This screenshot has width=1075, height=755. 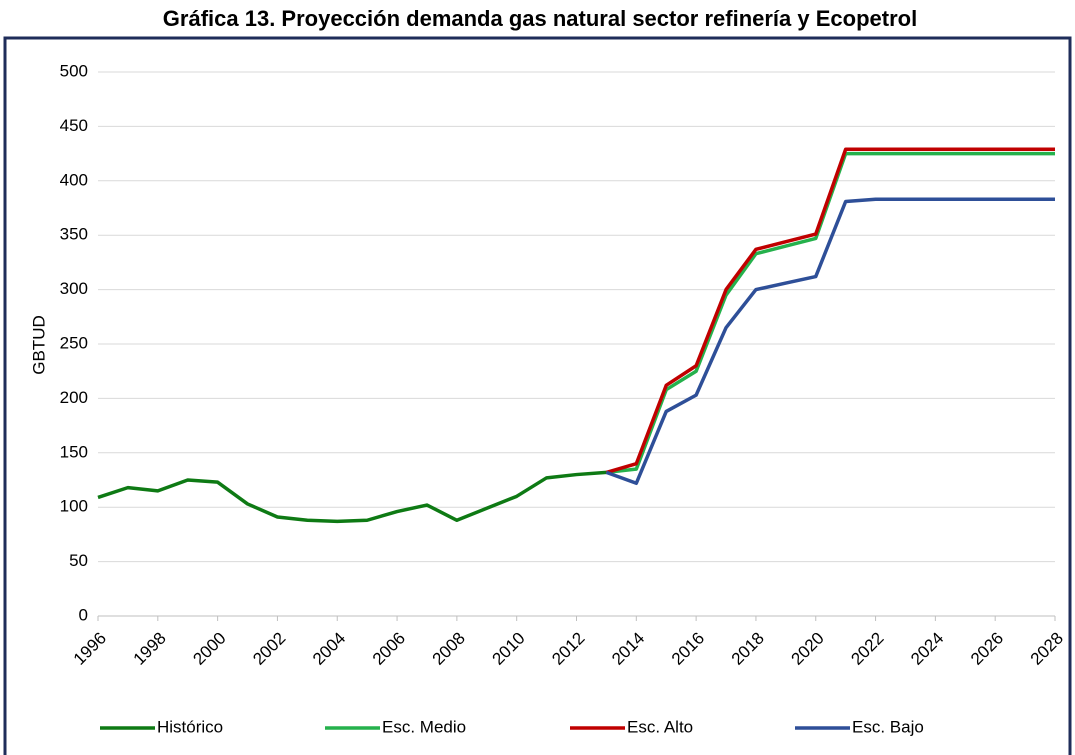 What do you see at coordinates (74, 397) in the screenshot?
I see `y-tick-label: 200` at bounding box center [74, 397].